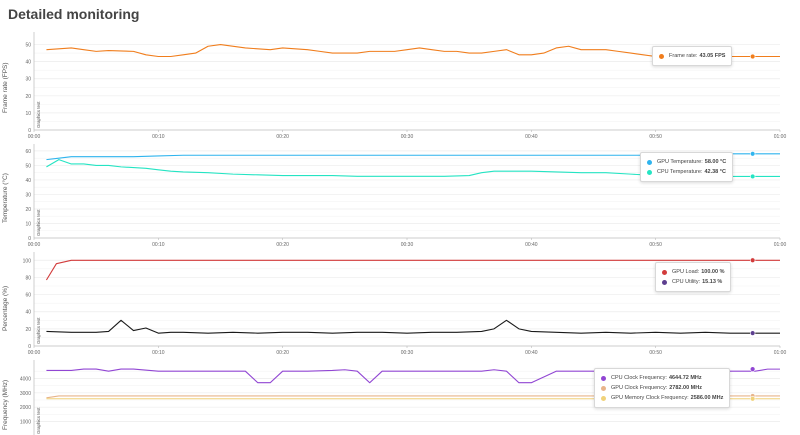 The image size is (800, 435). I want to click on tooltip-series-value: 2782.00 MHz, so click(685, 388).